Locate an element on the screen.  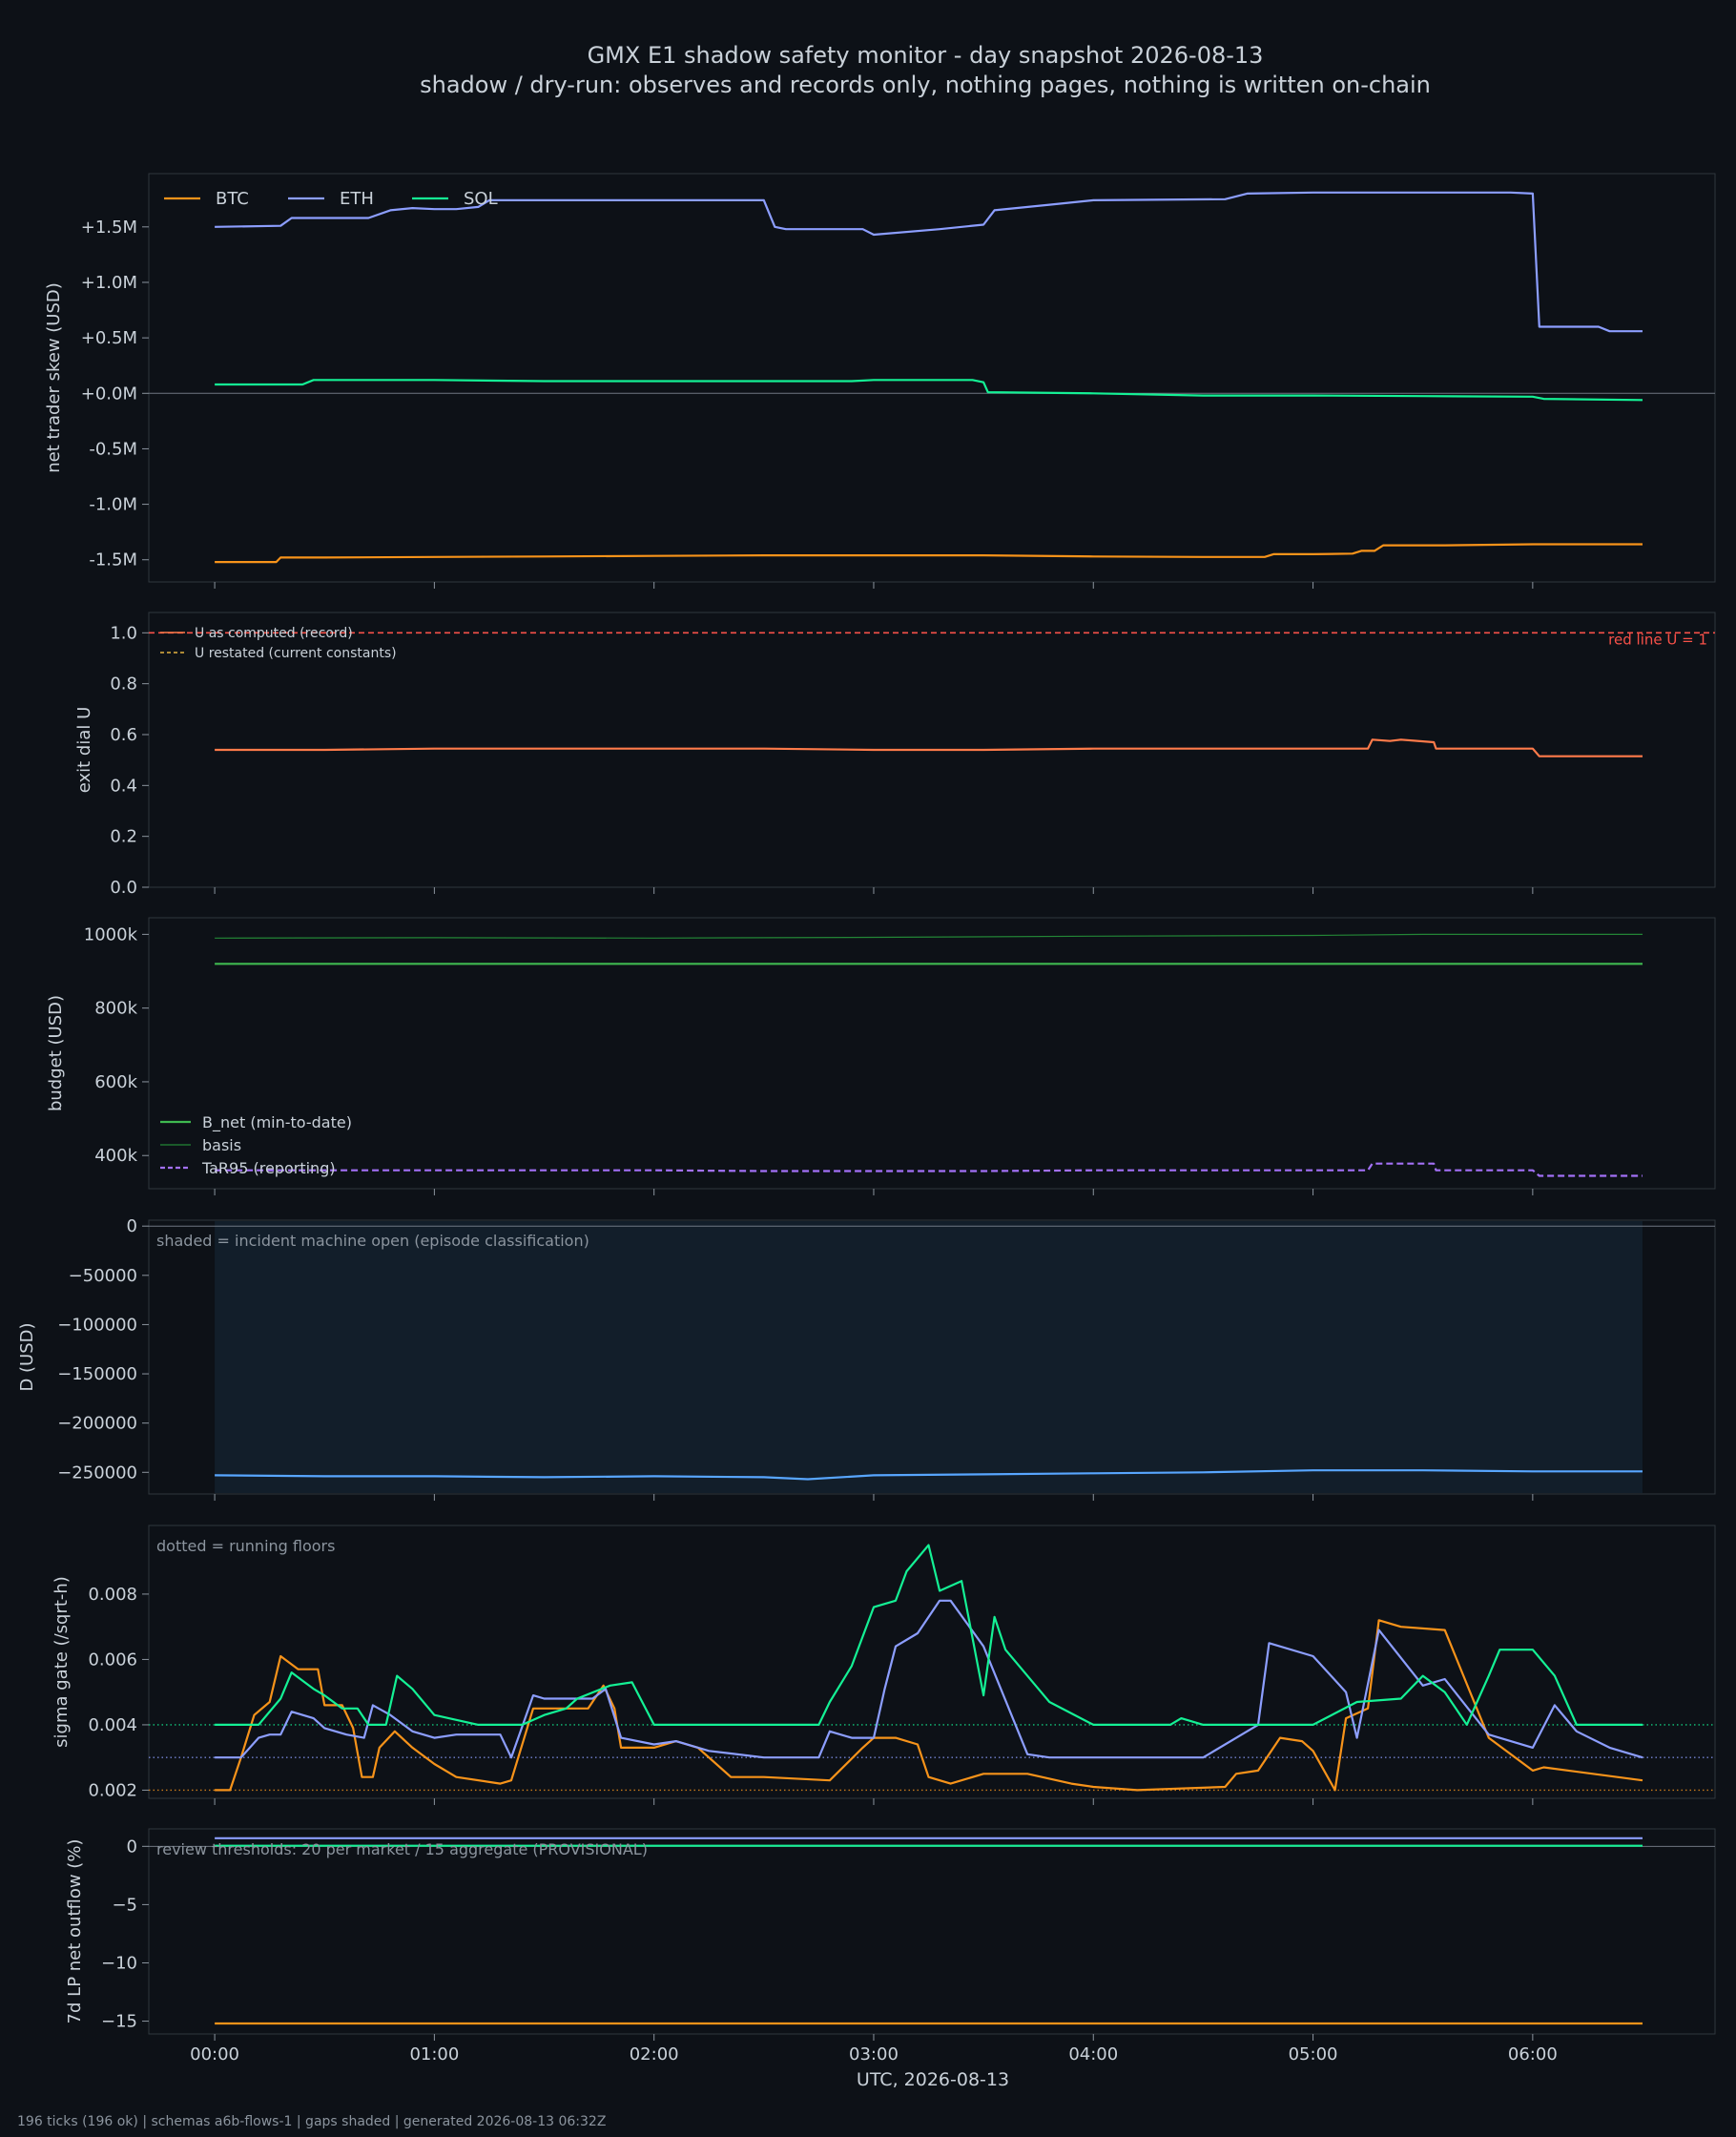
y-tick-label: 600k is located at coordinates (115, 1082).